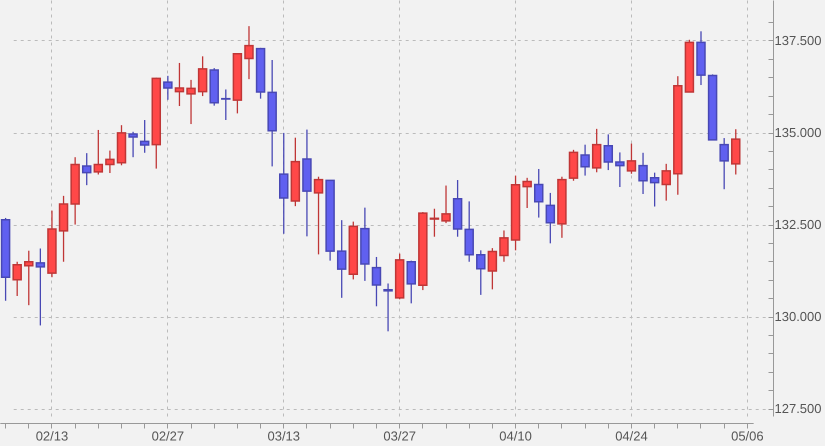 The width and height of the screenshot is (825, 446). What do you see at coordinates (798, 408) in the screenshot?
I see `y-tick-label: 127.500` at bounding box center [798, 408].